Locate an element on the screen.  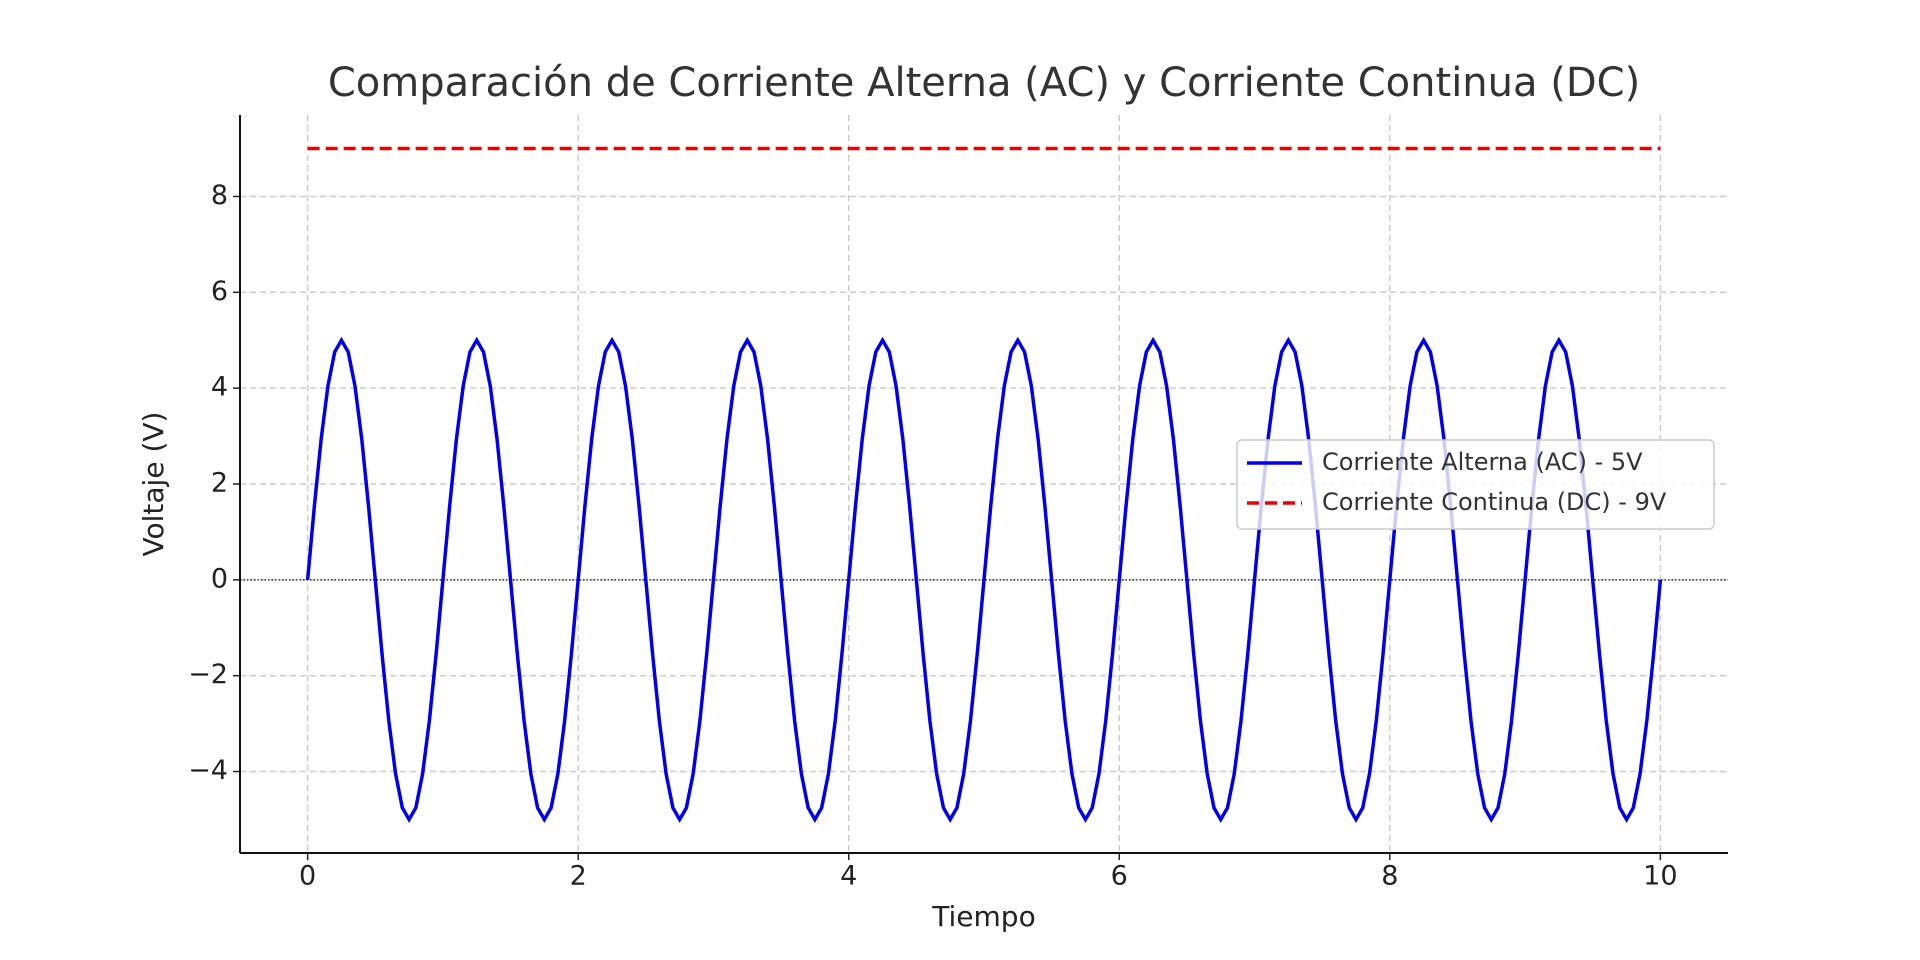
x-axis-label: Tiempo is located at coordinates (983, 916).